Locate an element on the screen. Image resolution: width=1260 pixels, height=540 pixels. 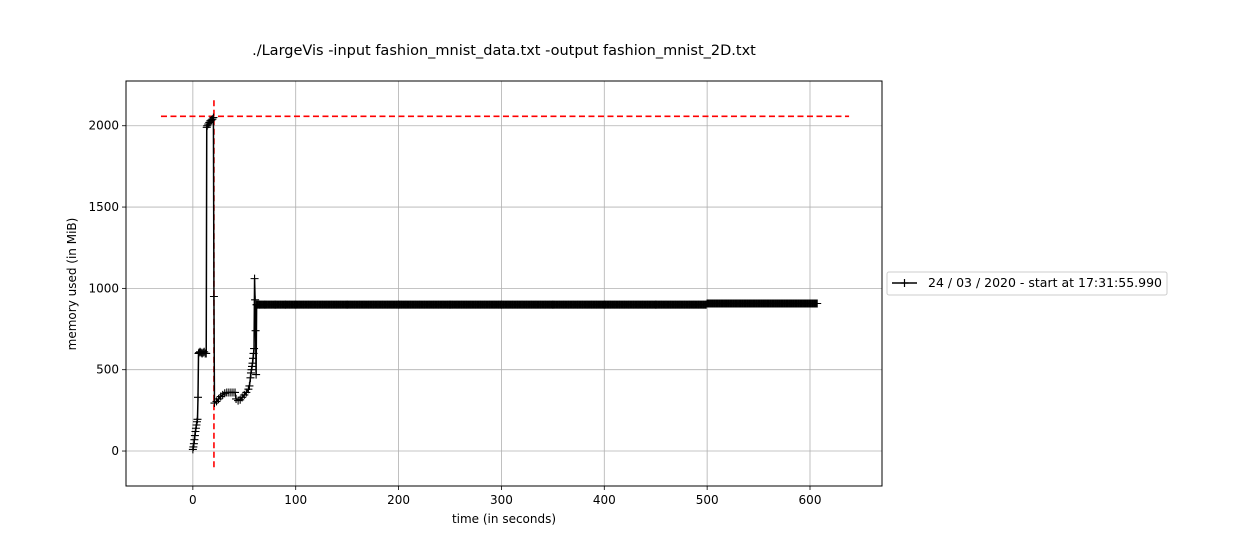
x-tick-label: 0 is located at coordinates (193, 500).